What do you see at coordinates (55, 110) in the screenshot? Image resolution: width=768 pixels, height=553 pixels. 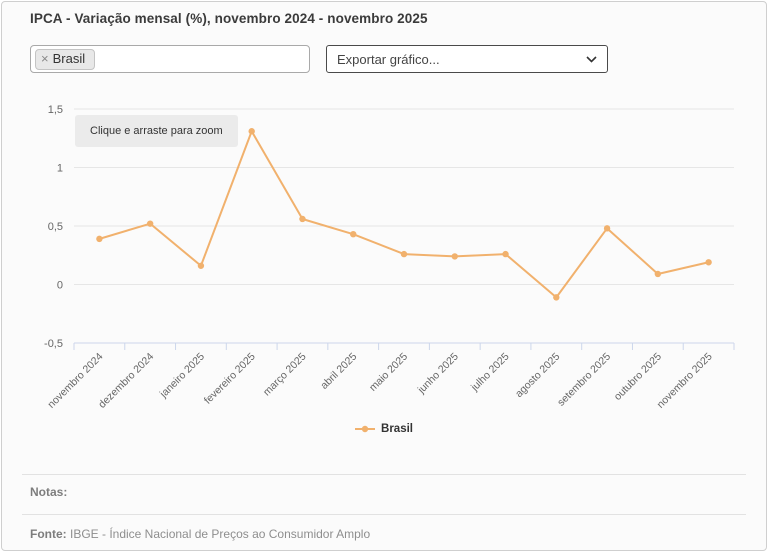 I see `y-axis-label: 1,5` at bounding box center [55, 110].